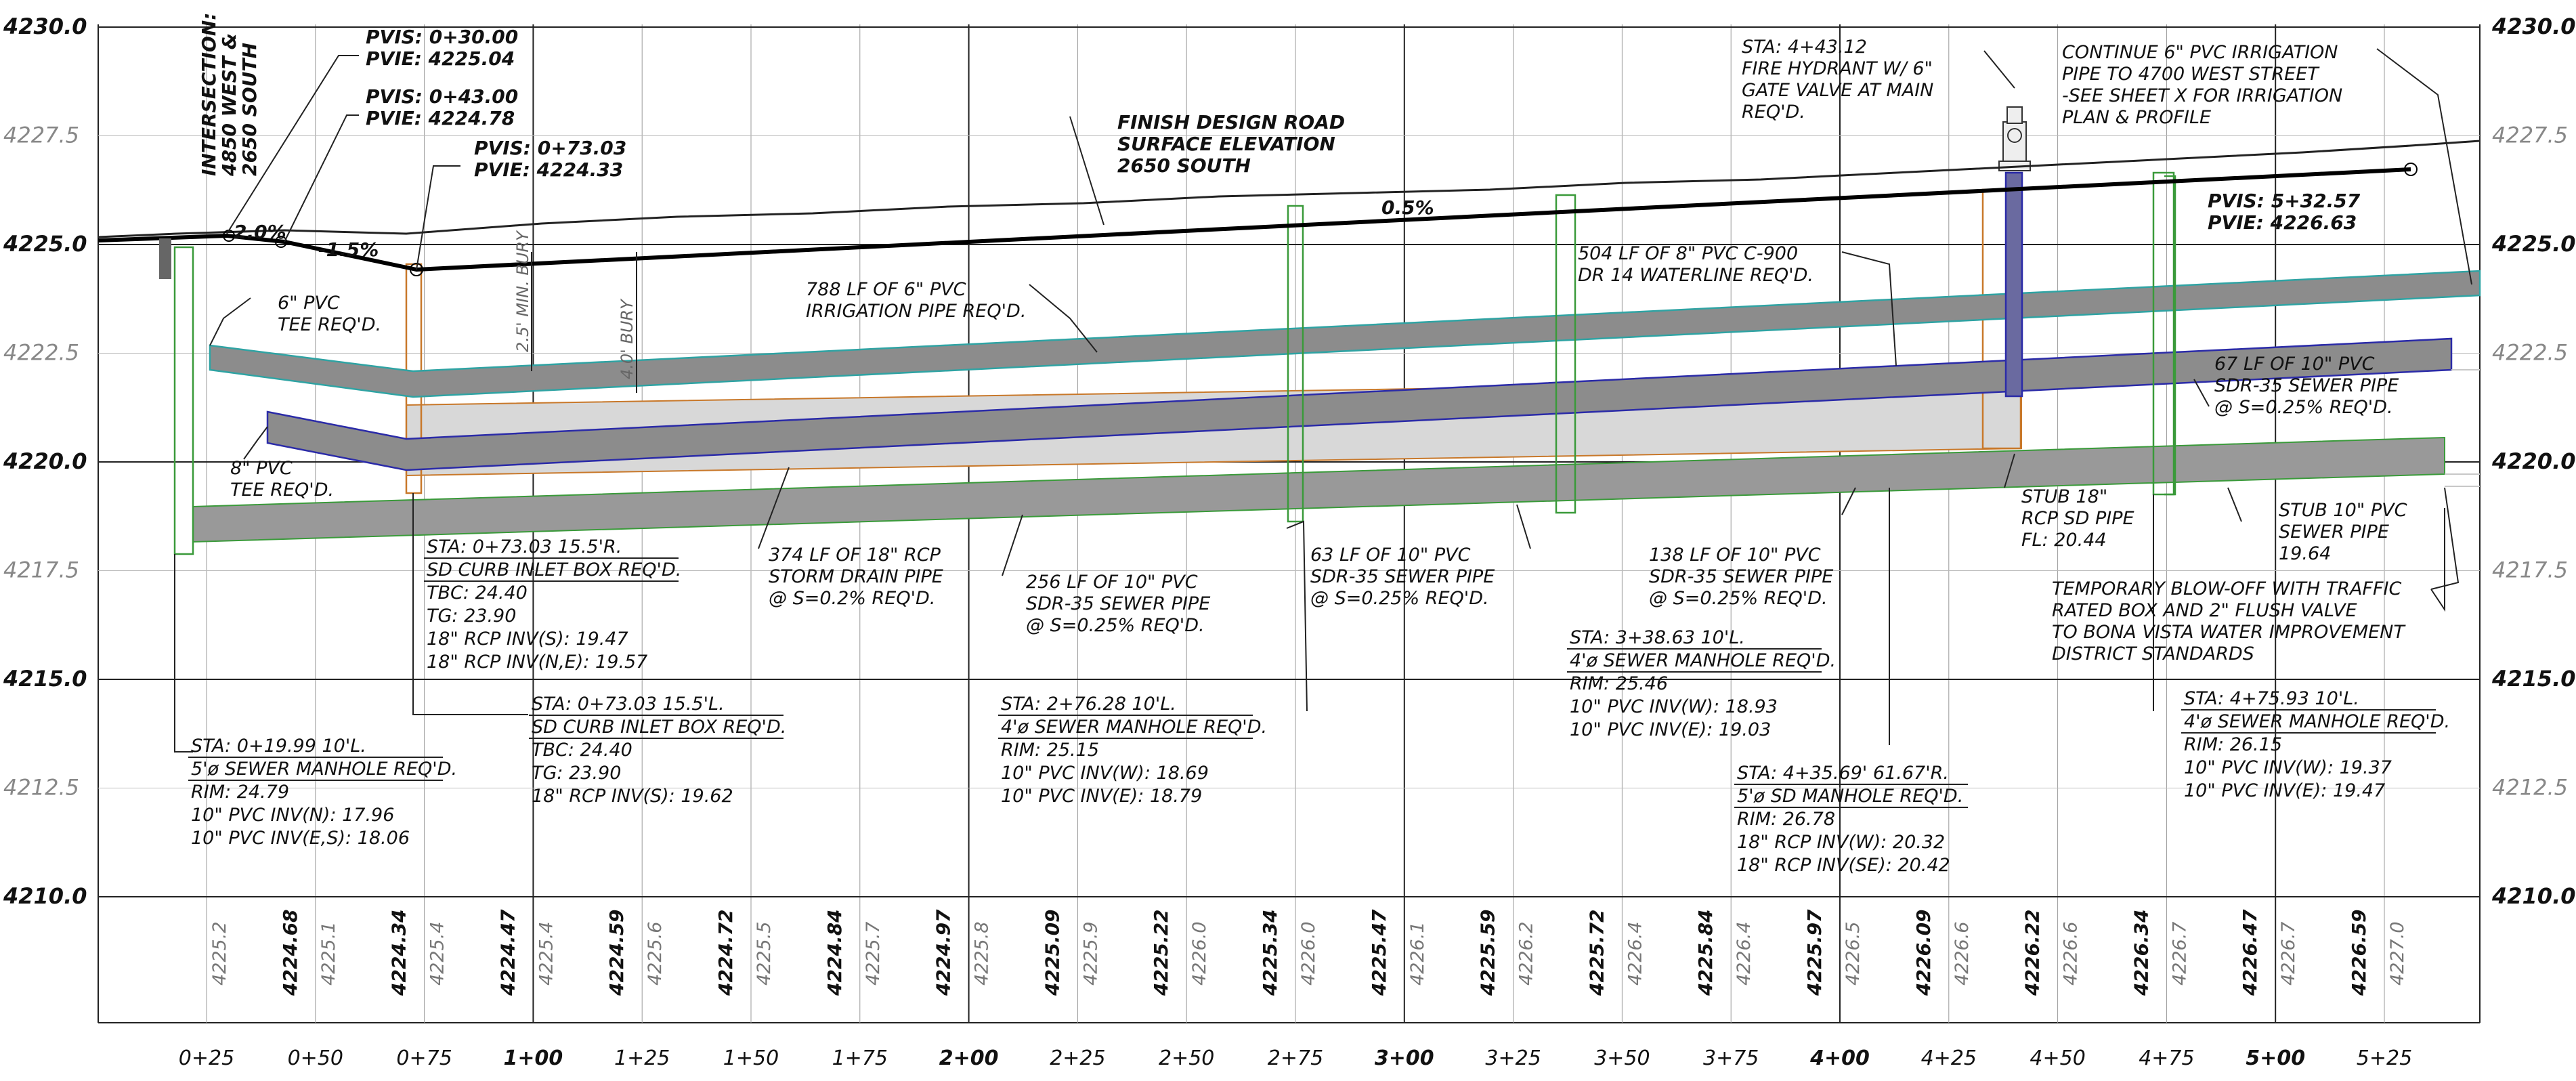 Image resolution: width=2576 pixels, height=1081 pixels. I want to click on elevation-label-right: 4217.5, so click(2530, 570).